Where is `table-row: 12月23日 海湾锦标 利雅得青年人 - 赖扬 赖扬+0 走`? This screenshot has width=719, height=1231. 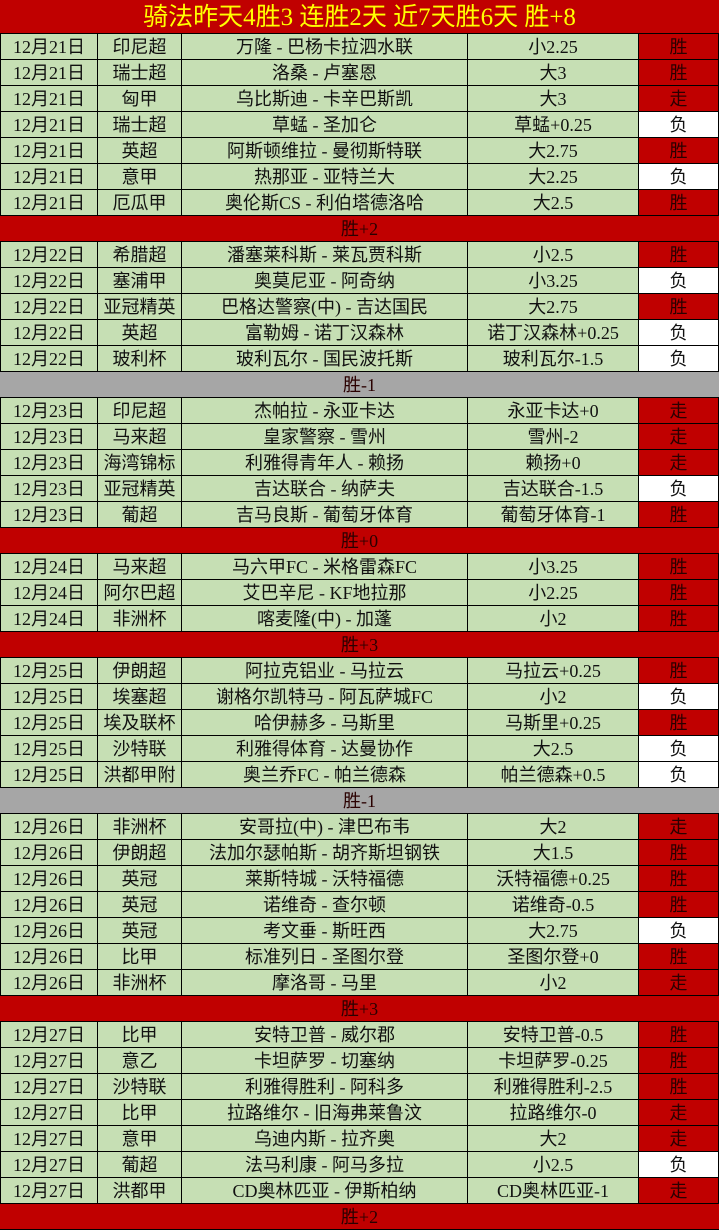
table-row: 12月23日 海湾锦标 利雅得青年人 - 赖扬 赖扬+0 走 is located at coordinates (359, 463).